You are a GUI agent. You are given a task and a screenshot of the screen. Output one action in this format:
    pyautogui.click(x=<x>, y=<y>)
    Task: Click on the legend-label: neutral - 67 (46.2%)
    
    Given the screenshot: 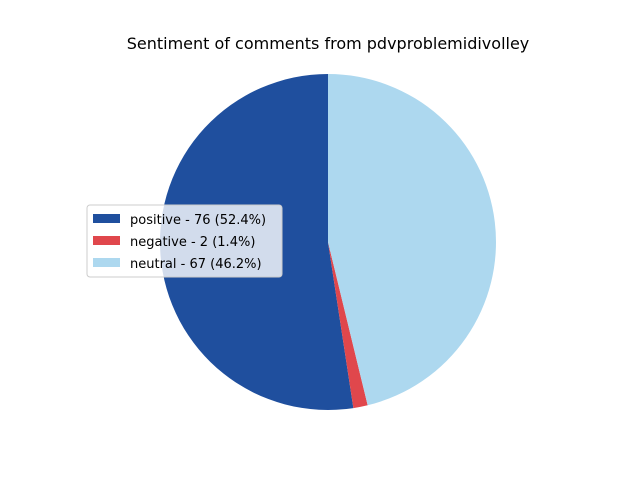 What is the action you would take?
    pyautogui.click(x=196, y=264)
    